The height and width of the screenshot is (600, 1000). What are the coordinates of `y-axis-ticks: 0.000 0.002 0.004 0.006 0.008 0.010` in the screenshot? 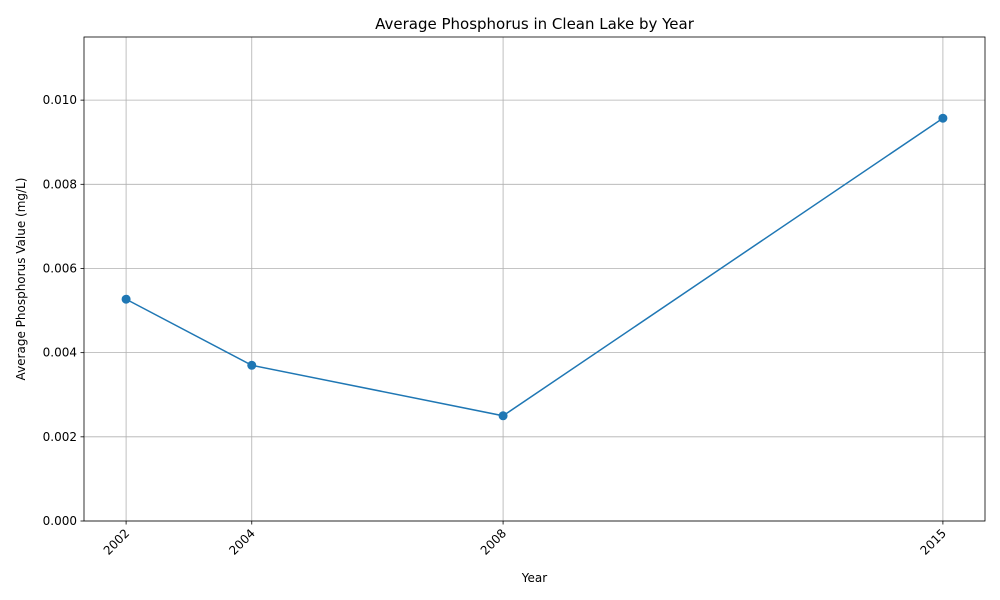 It's located at (63, 310).